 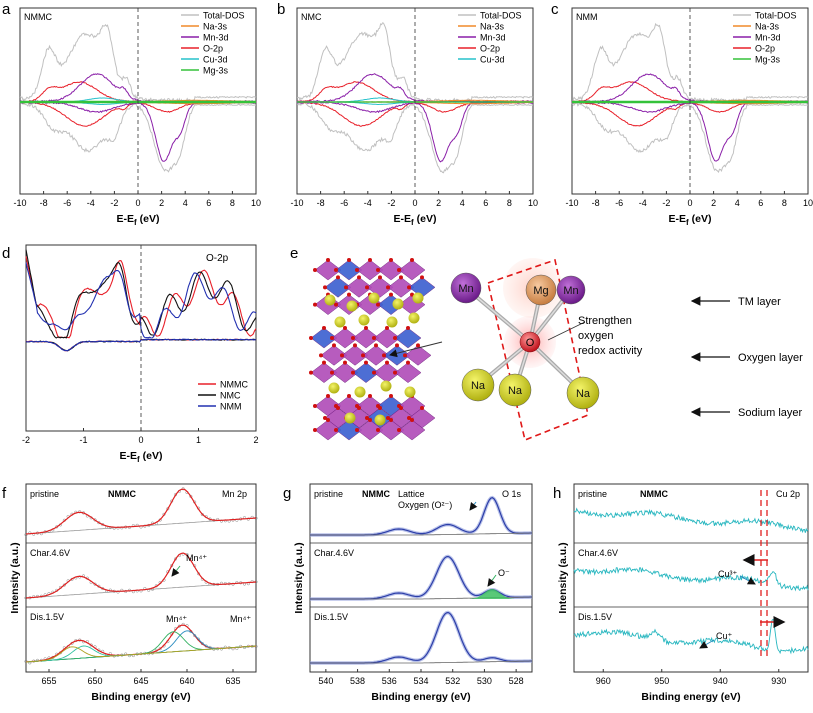 I want to click on crystal-structure, so click(x=376, y=349).